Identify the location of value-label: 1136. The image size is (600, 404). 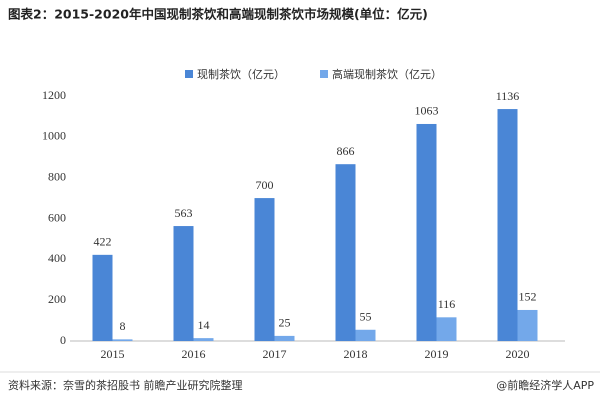
(508, 96).